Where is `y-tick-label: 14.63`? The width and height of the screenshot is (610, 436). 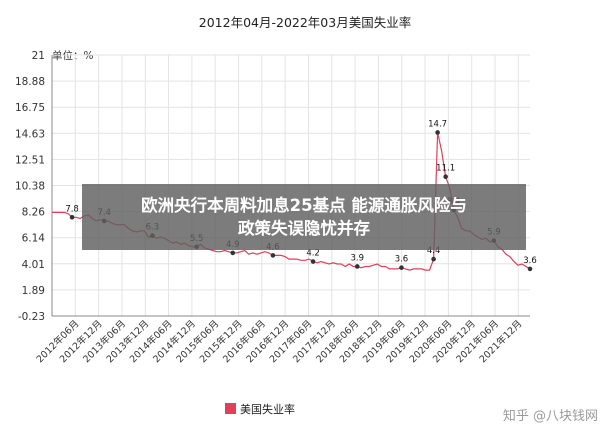 y-tick-label: 14.63 is located at coordinates (30, 134).